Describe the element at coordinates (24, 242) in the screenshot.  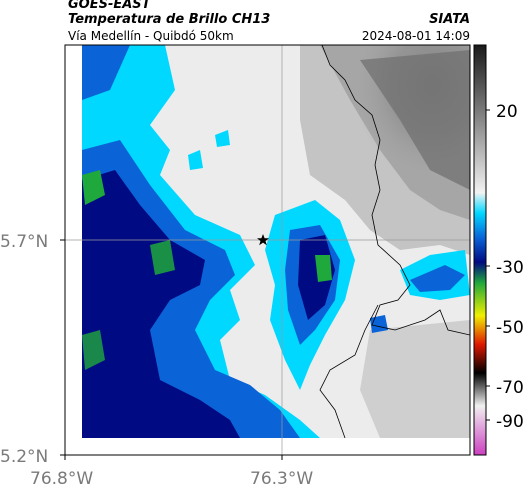
I see `lat-label-5.7: 5.7°N` at that location.